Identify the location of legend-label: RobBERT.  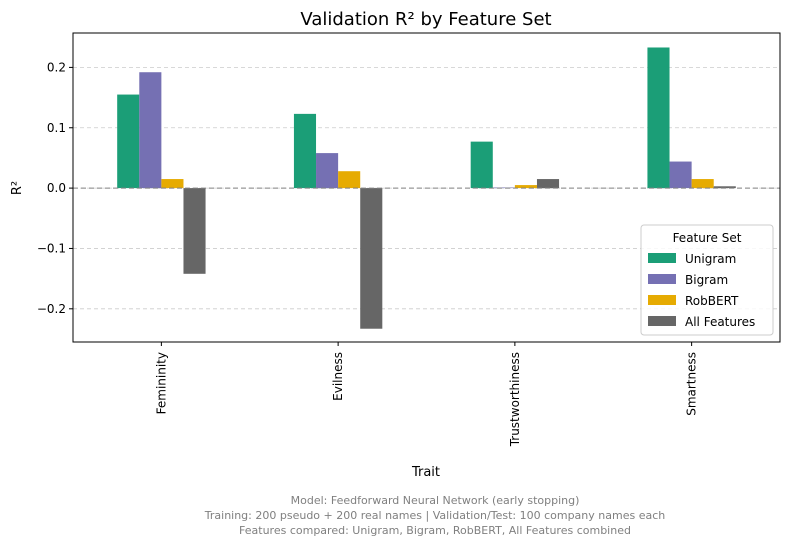
(712, 301).